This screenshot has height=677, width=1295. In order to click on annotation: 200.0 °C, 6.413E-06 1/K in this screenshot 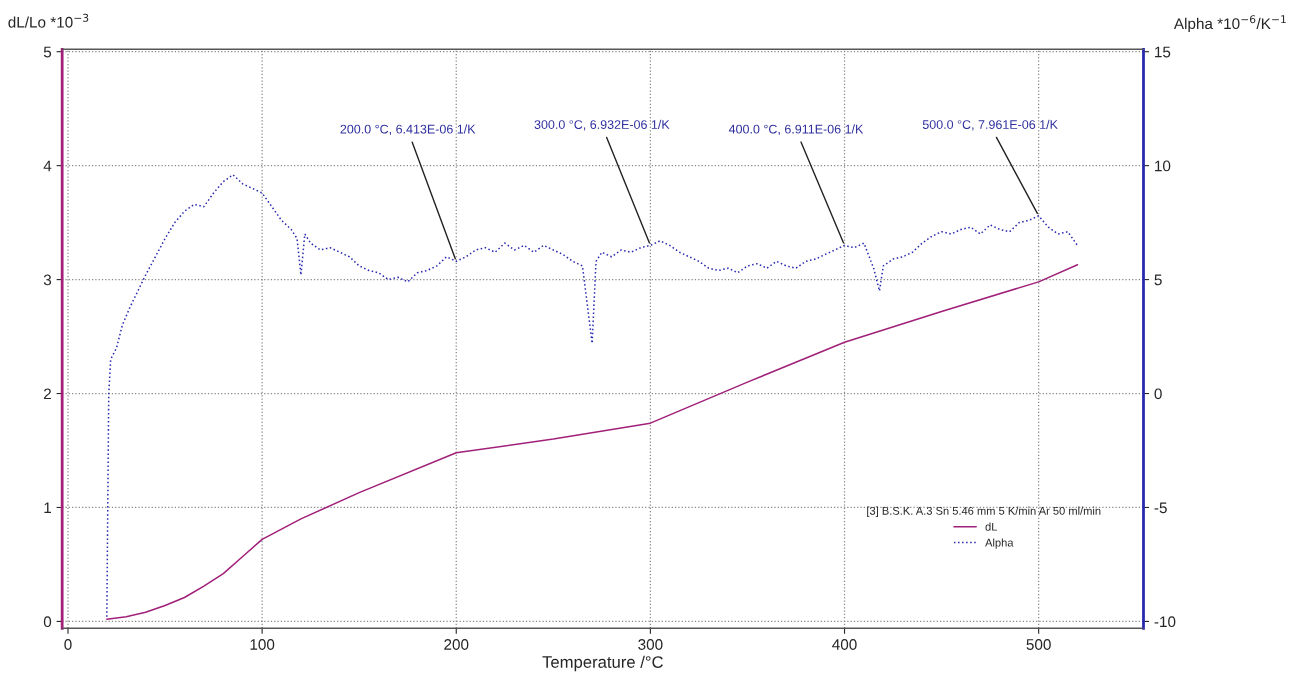, I will do `click(408, 130)`.